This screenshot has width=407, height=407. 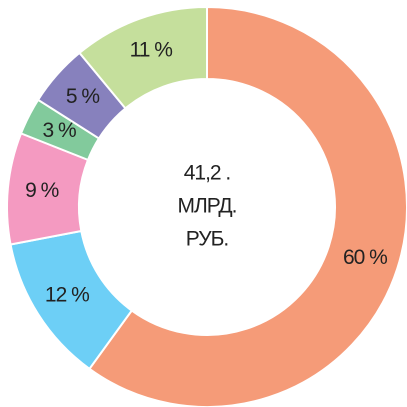 What do you see at coordinates (42, 190) in the screenshot?
I see `slice-label: 9 %` at bounding box center [42, 190].